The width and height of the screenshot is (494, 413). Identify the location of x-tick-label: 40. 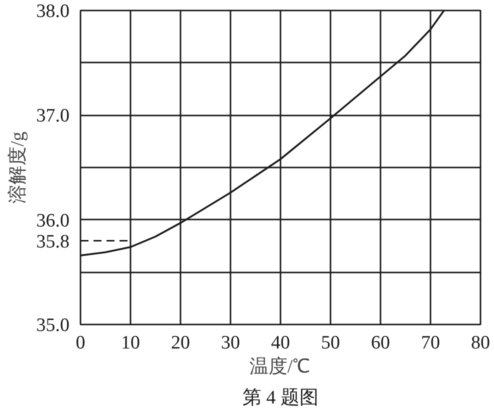
(280, 343).